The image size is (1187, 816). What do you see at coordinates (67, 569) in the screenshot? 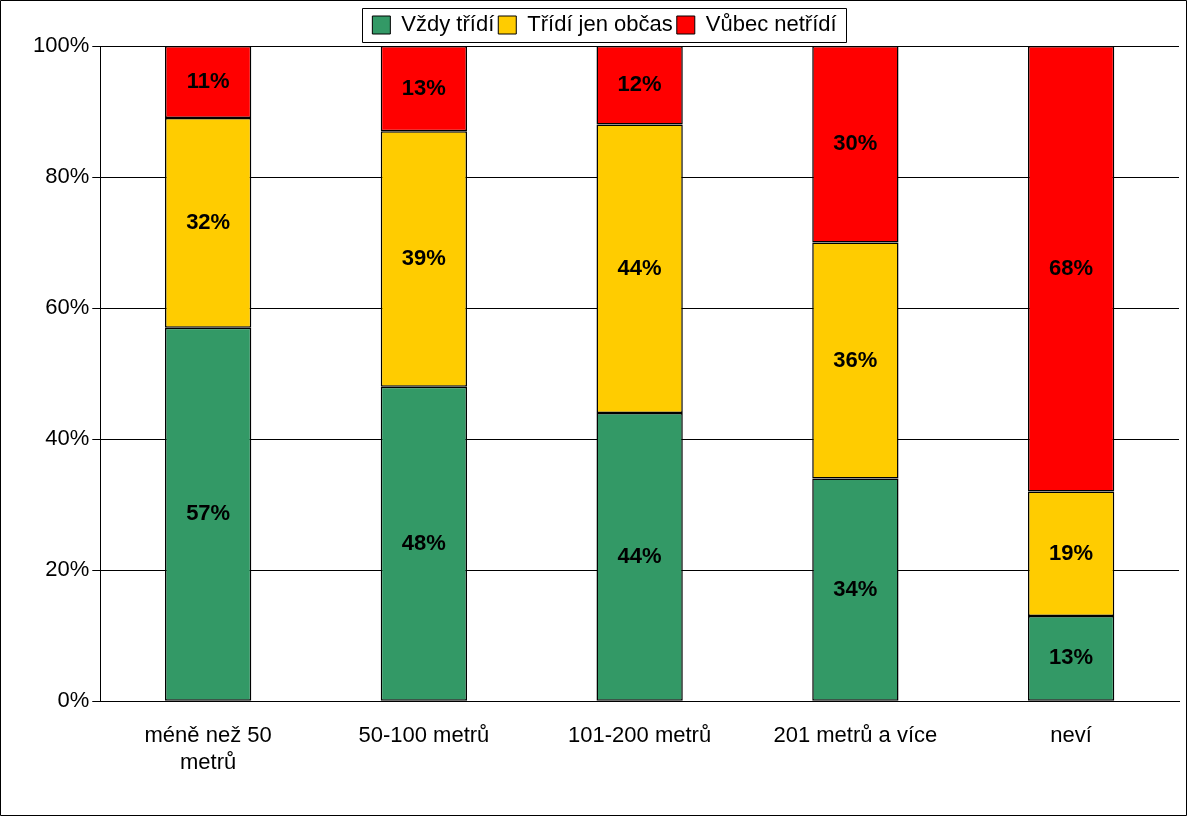
I see `y-tick-label: 20%` at bounding box center [67, 569].